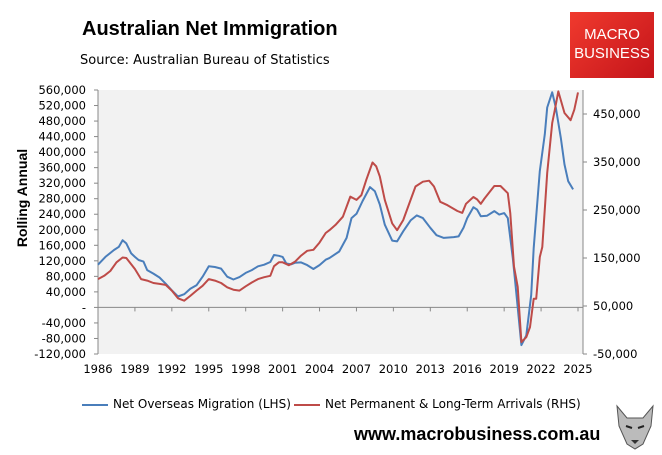 The height and width of the screenshot is (455, 662). I want to click on left-tick-label: 200,000, so click(62, 230).